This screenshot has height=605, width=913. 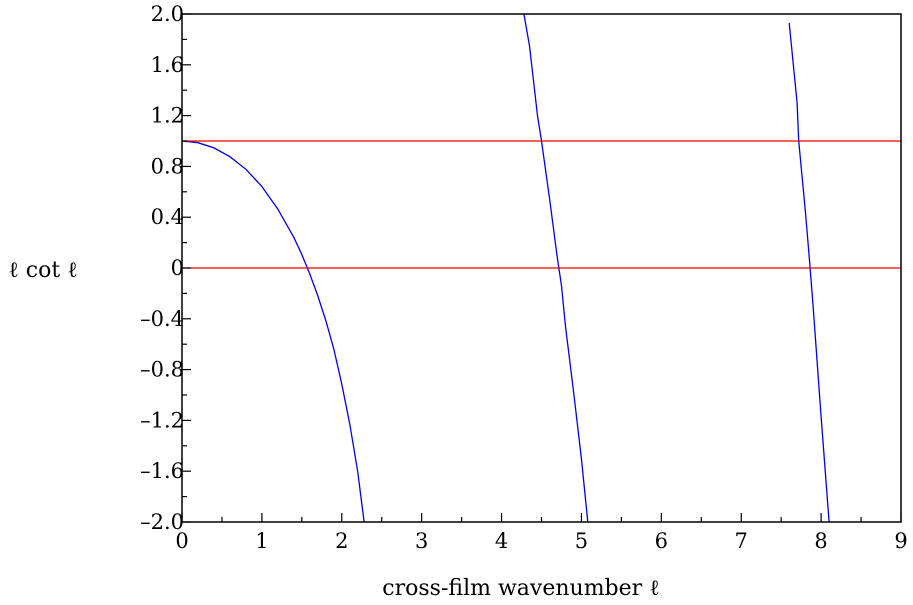 What do you see at coordinates (341, 541) in the screenshot?
I see `x-tick-label: 2` at bounding box center [341, 541].